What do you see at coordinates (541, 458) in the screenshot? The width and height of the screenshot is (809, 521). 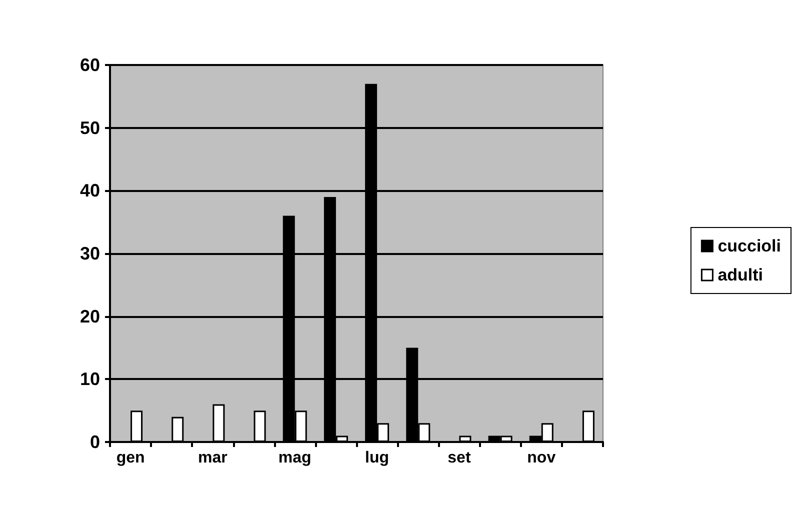 I see `x-tick-label: nov` at bounding box center [541, 458].